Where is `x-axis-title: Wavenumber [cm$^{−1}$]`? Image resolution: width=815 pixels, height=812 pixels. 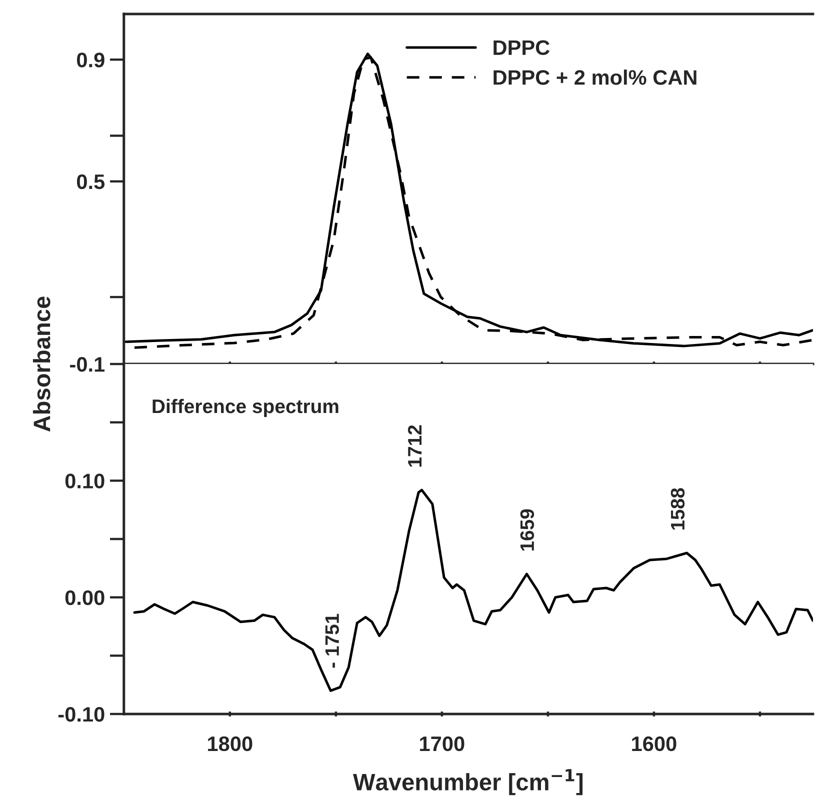 x-axis-title: Wavenumber [cm$^{−1}$] is located at coordinates (467, 782).